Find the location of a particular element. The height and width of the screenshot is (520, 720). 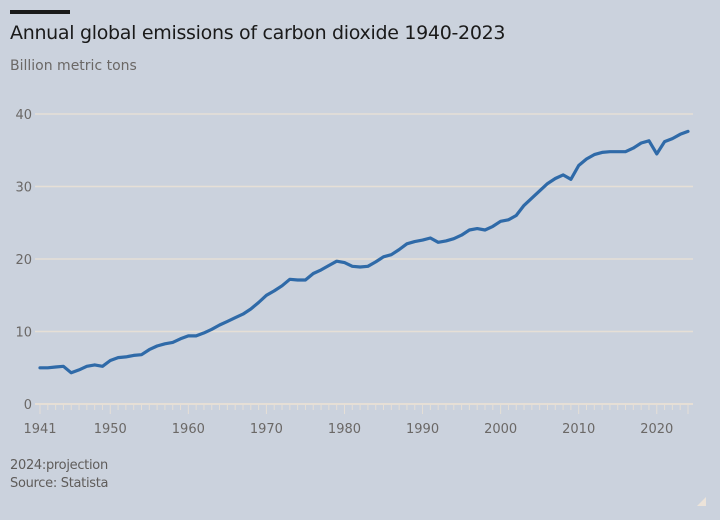

title-accent-bar is located at coordinates (40, 12).